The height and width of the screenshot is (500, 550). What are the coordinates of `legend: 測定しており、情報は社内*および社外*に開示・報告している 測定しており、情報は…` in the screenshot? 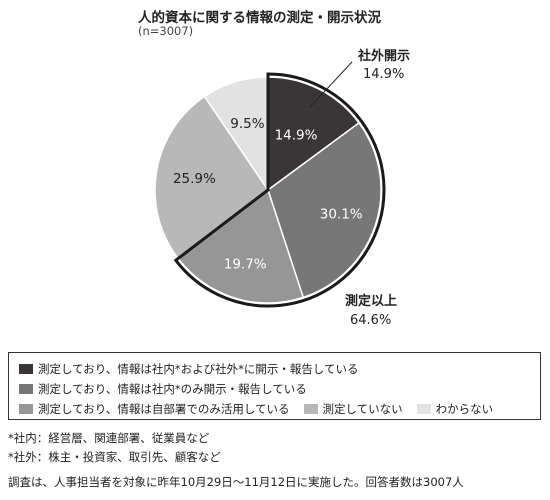 It's located at (274, 386).